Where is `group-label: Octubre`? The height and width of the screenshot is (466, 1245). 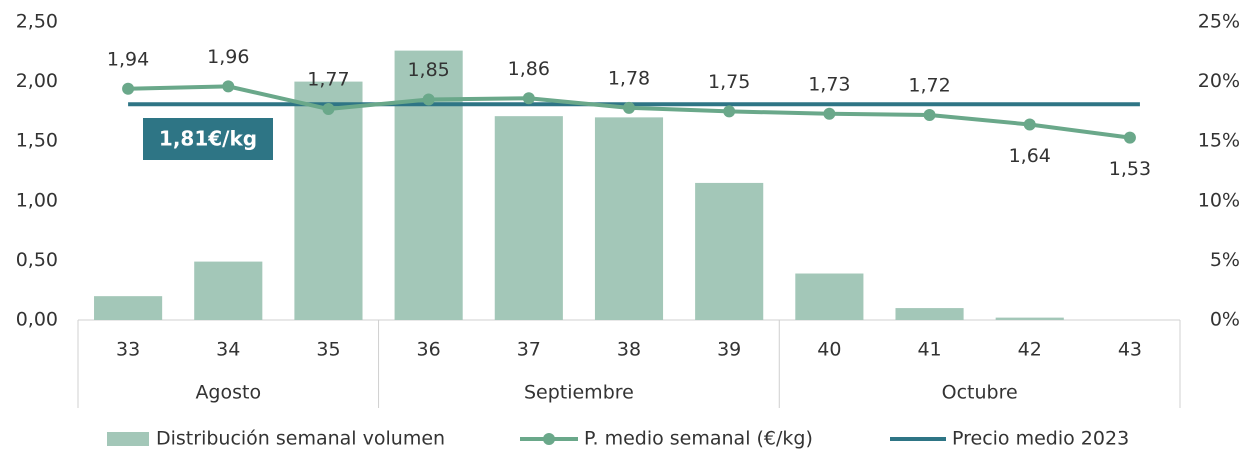 group-label: Octubre is located at coordinates (980, 393).